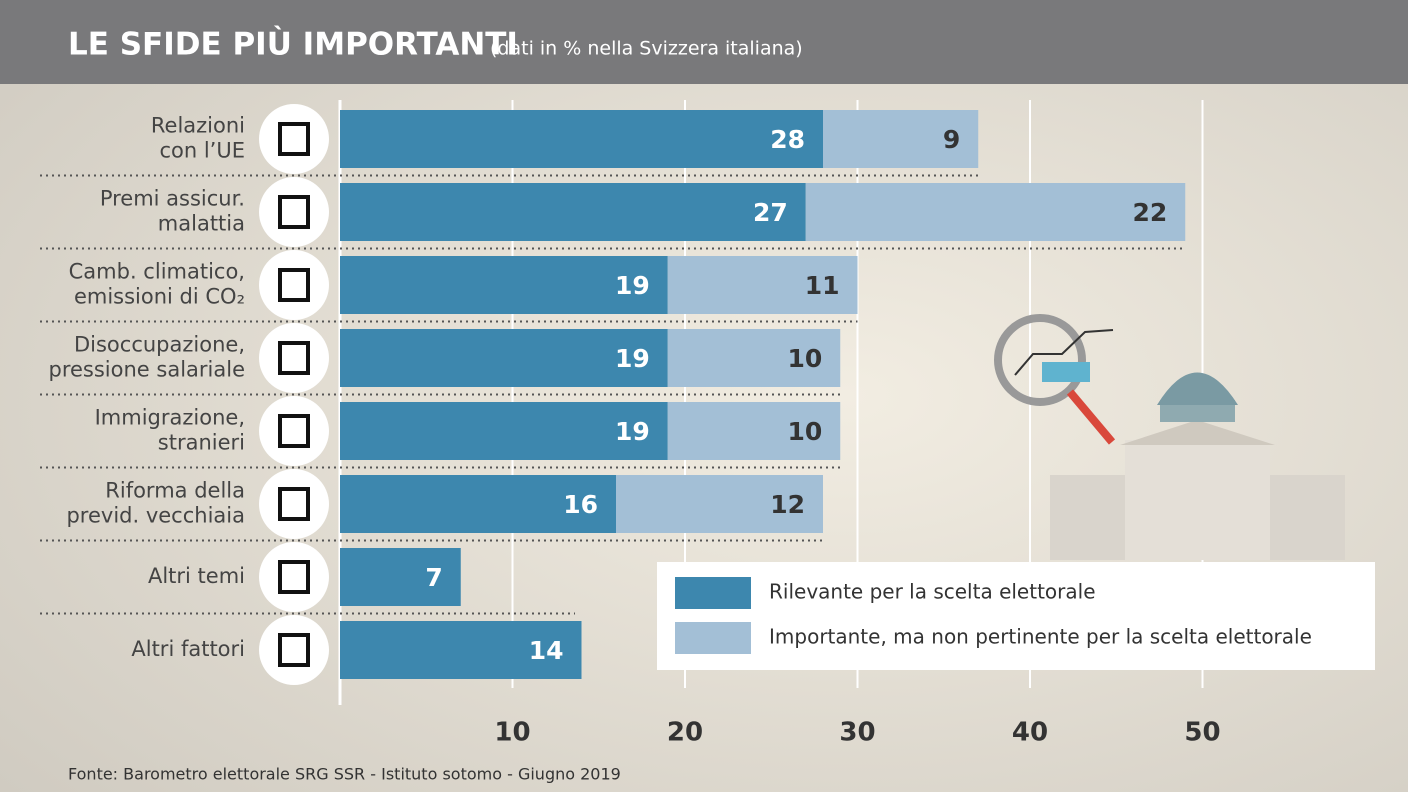 The height and width of the screenshot is (792, 1408). What do you see at coordinates (1064, 352) in the screenshot?
I see `line-icon` at bounding box center [1064, 352].